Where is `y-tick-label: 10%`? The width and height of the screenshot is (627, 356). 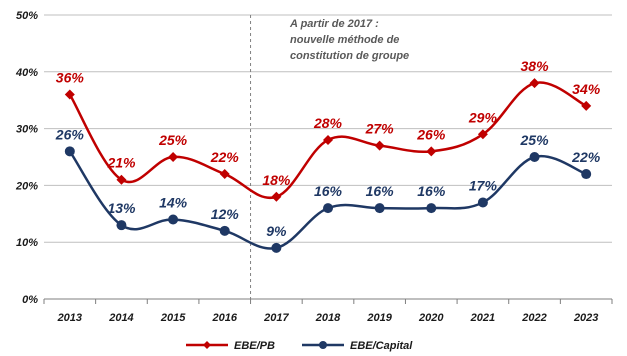
y-tick-label: 10% is located at coordinates (27, 243).